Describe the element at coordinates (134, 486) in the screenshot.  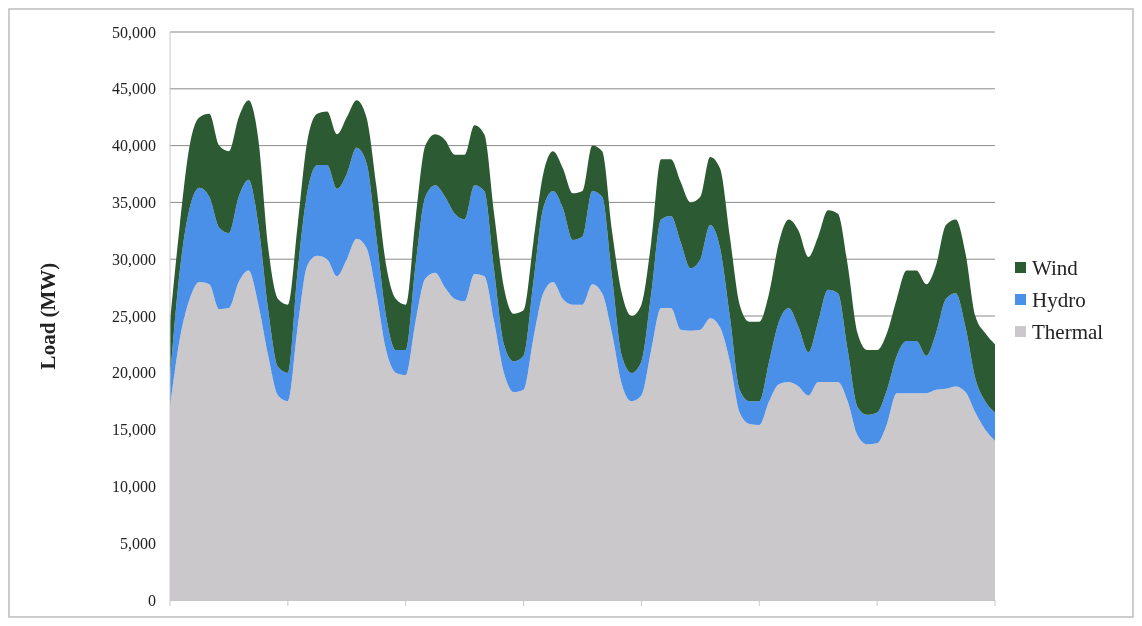
I see `y-tick-label: 10,000` at that location.